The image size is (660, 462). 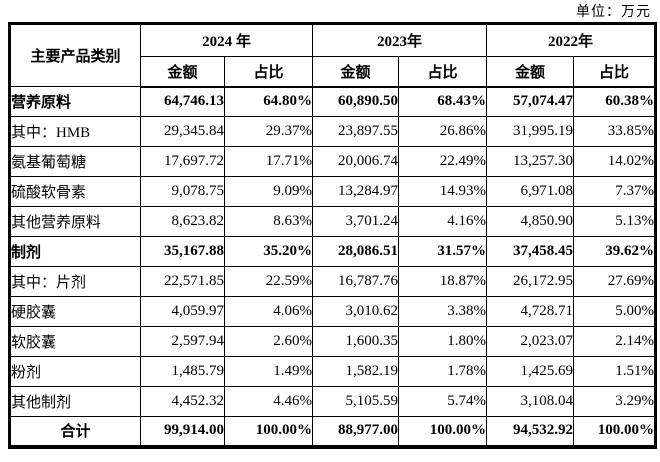 I want to click on row-label: 硫酸软骨素, so click(x=75, y=191).